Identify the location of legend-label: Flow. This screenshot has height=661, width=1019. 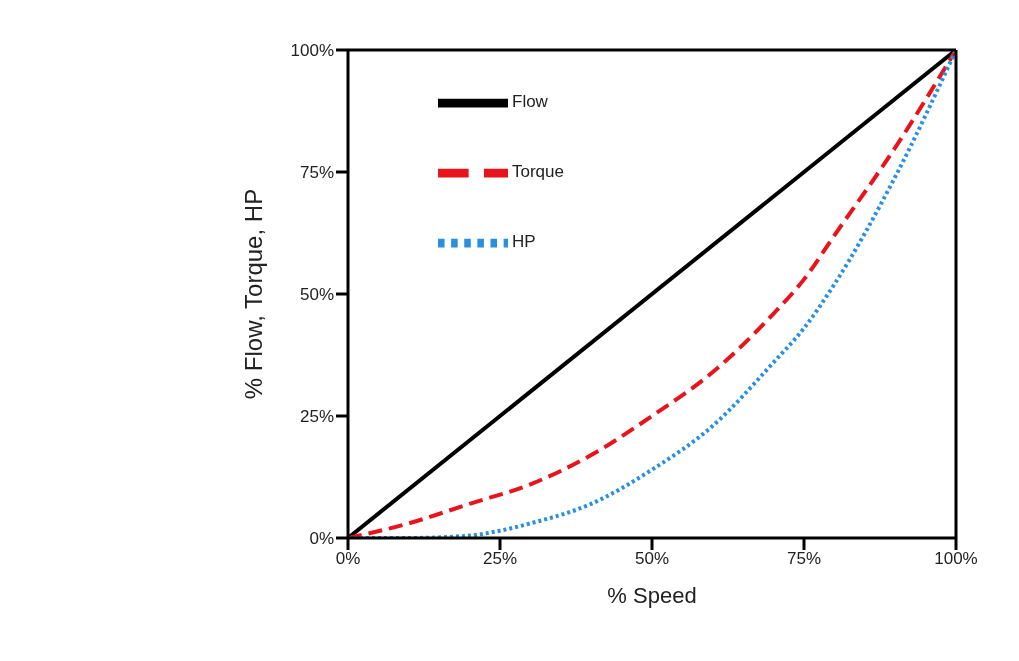
(530, 102).